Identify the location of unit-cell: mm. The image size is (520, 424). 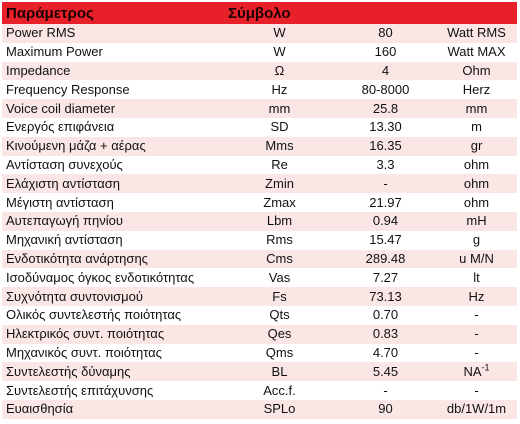
(476, 108).